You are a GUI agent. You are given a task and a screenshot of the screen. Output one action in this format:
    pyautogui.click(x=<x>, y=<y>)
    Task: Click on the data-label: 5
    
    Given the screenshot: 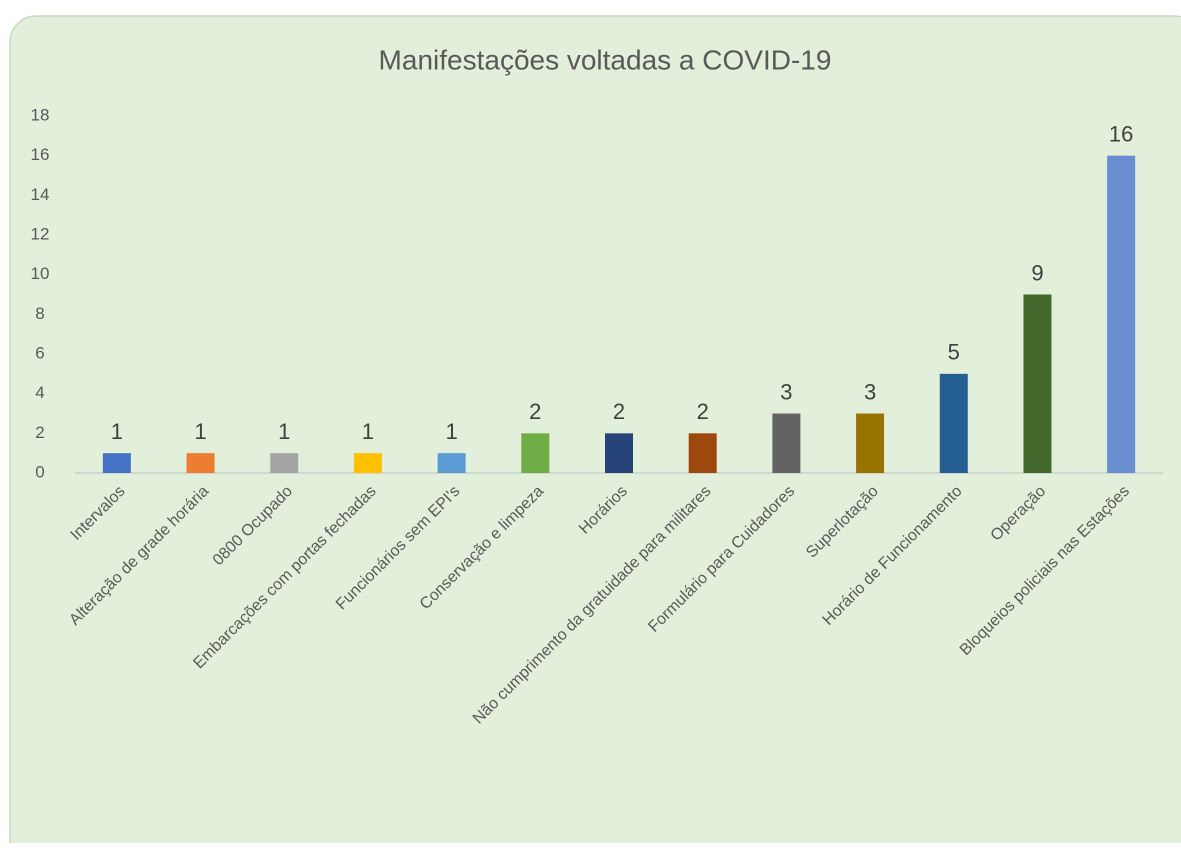 What is the action you would take?
    pyautogui.click(x=954, y=352)
    